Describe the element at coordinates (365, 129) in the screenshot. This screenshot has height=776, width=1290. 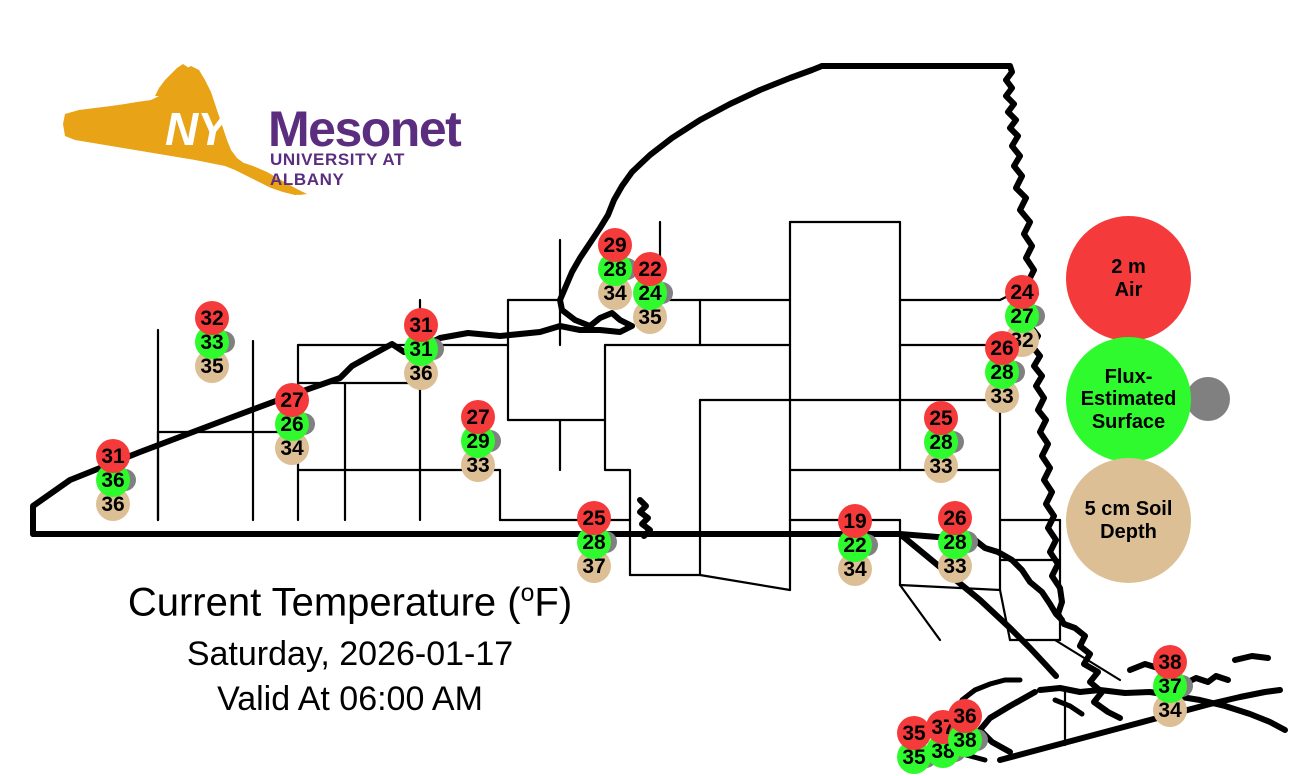
I see `logo-mesonet-text: Mesonet` at that location.